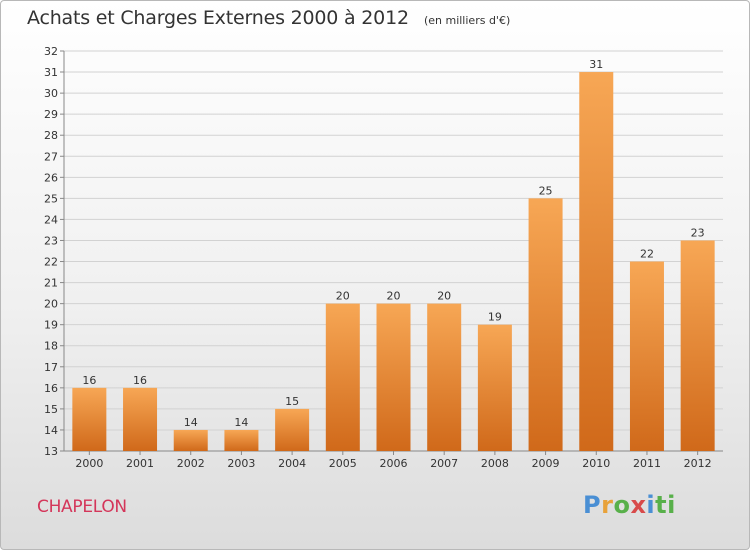  What do you see at coordinates (596, 64) in the screenshot?
I see `bar-value-label: 31` at bounding box center [596, 64].